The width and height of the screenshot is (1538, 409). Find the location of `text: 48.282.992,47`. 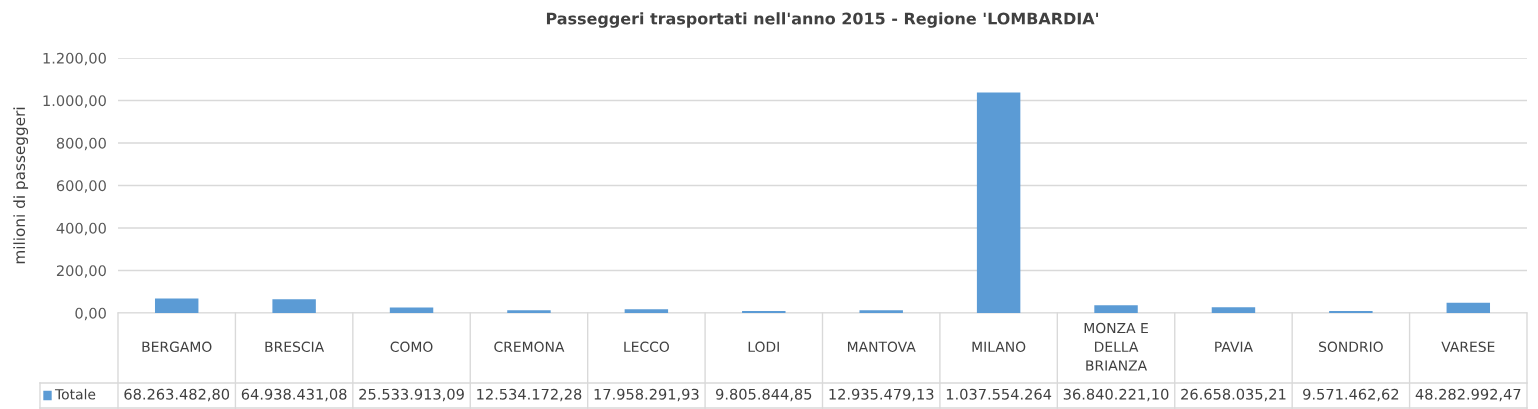

text: 48.282.992,47 is located at coordinates (1468, 395).